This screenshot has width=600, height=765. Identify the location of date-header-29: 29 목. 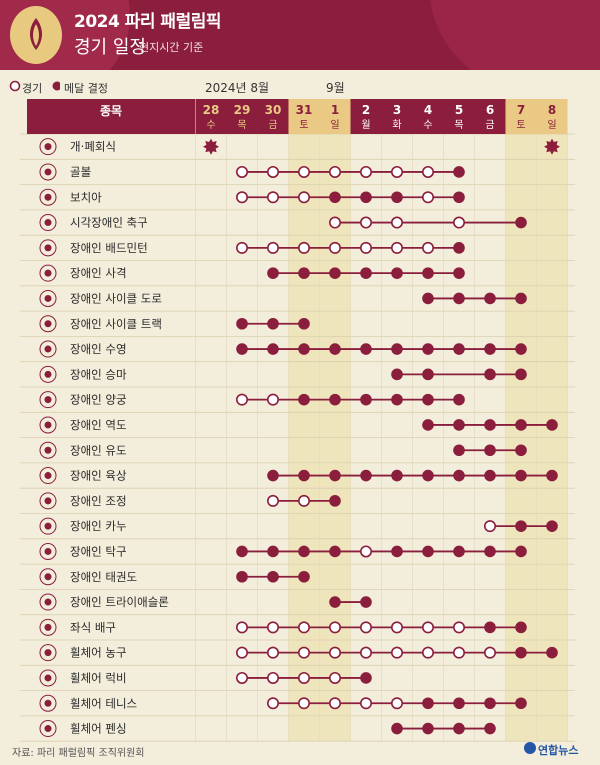
(242, 116).